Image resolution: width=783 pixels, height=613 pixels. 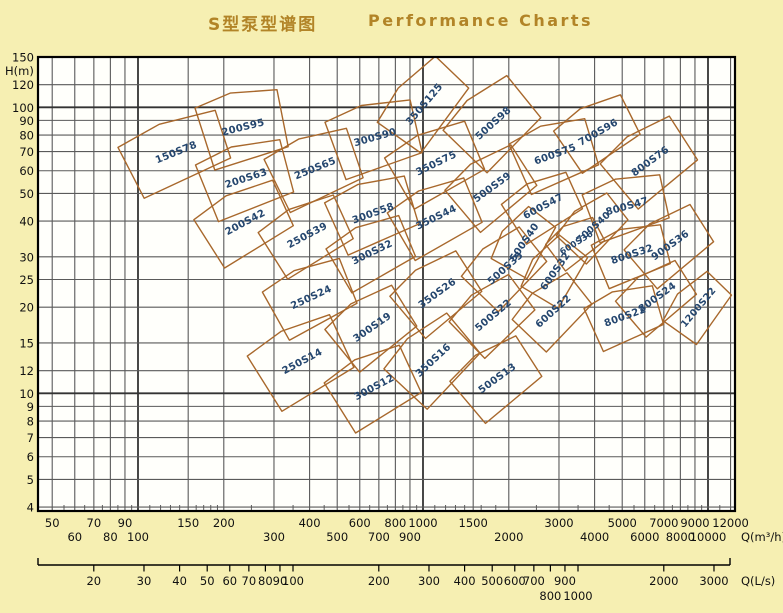 What do you see at coordinates (515, 581) in the screenshot?
I see `ls-tick-label: 600` at bounding box center [515, 581].